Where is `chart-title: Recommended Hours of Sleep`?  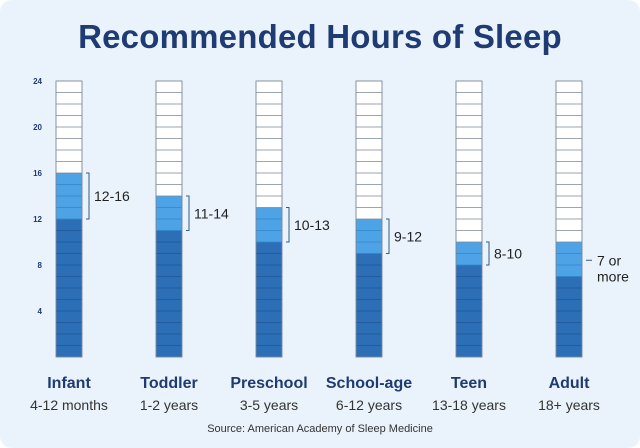
chart-title: Recommended Hours of Sleep is located at coordinates (320, 36).